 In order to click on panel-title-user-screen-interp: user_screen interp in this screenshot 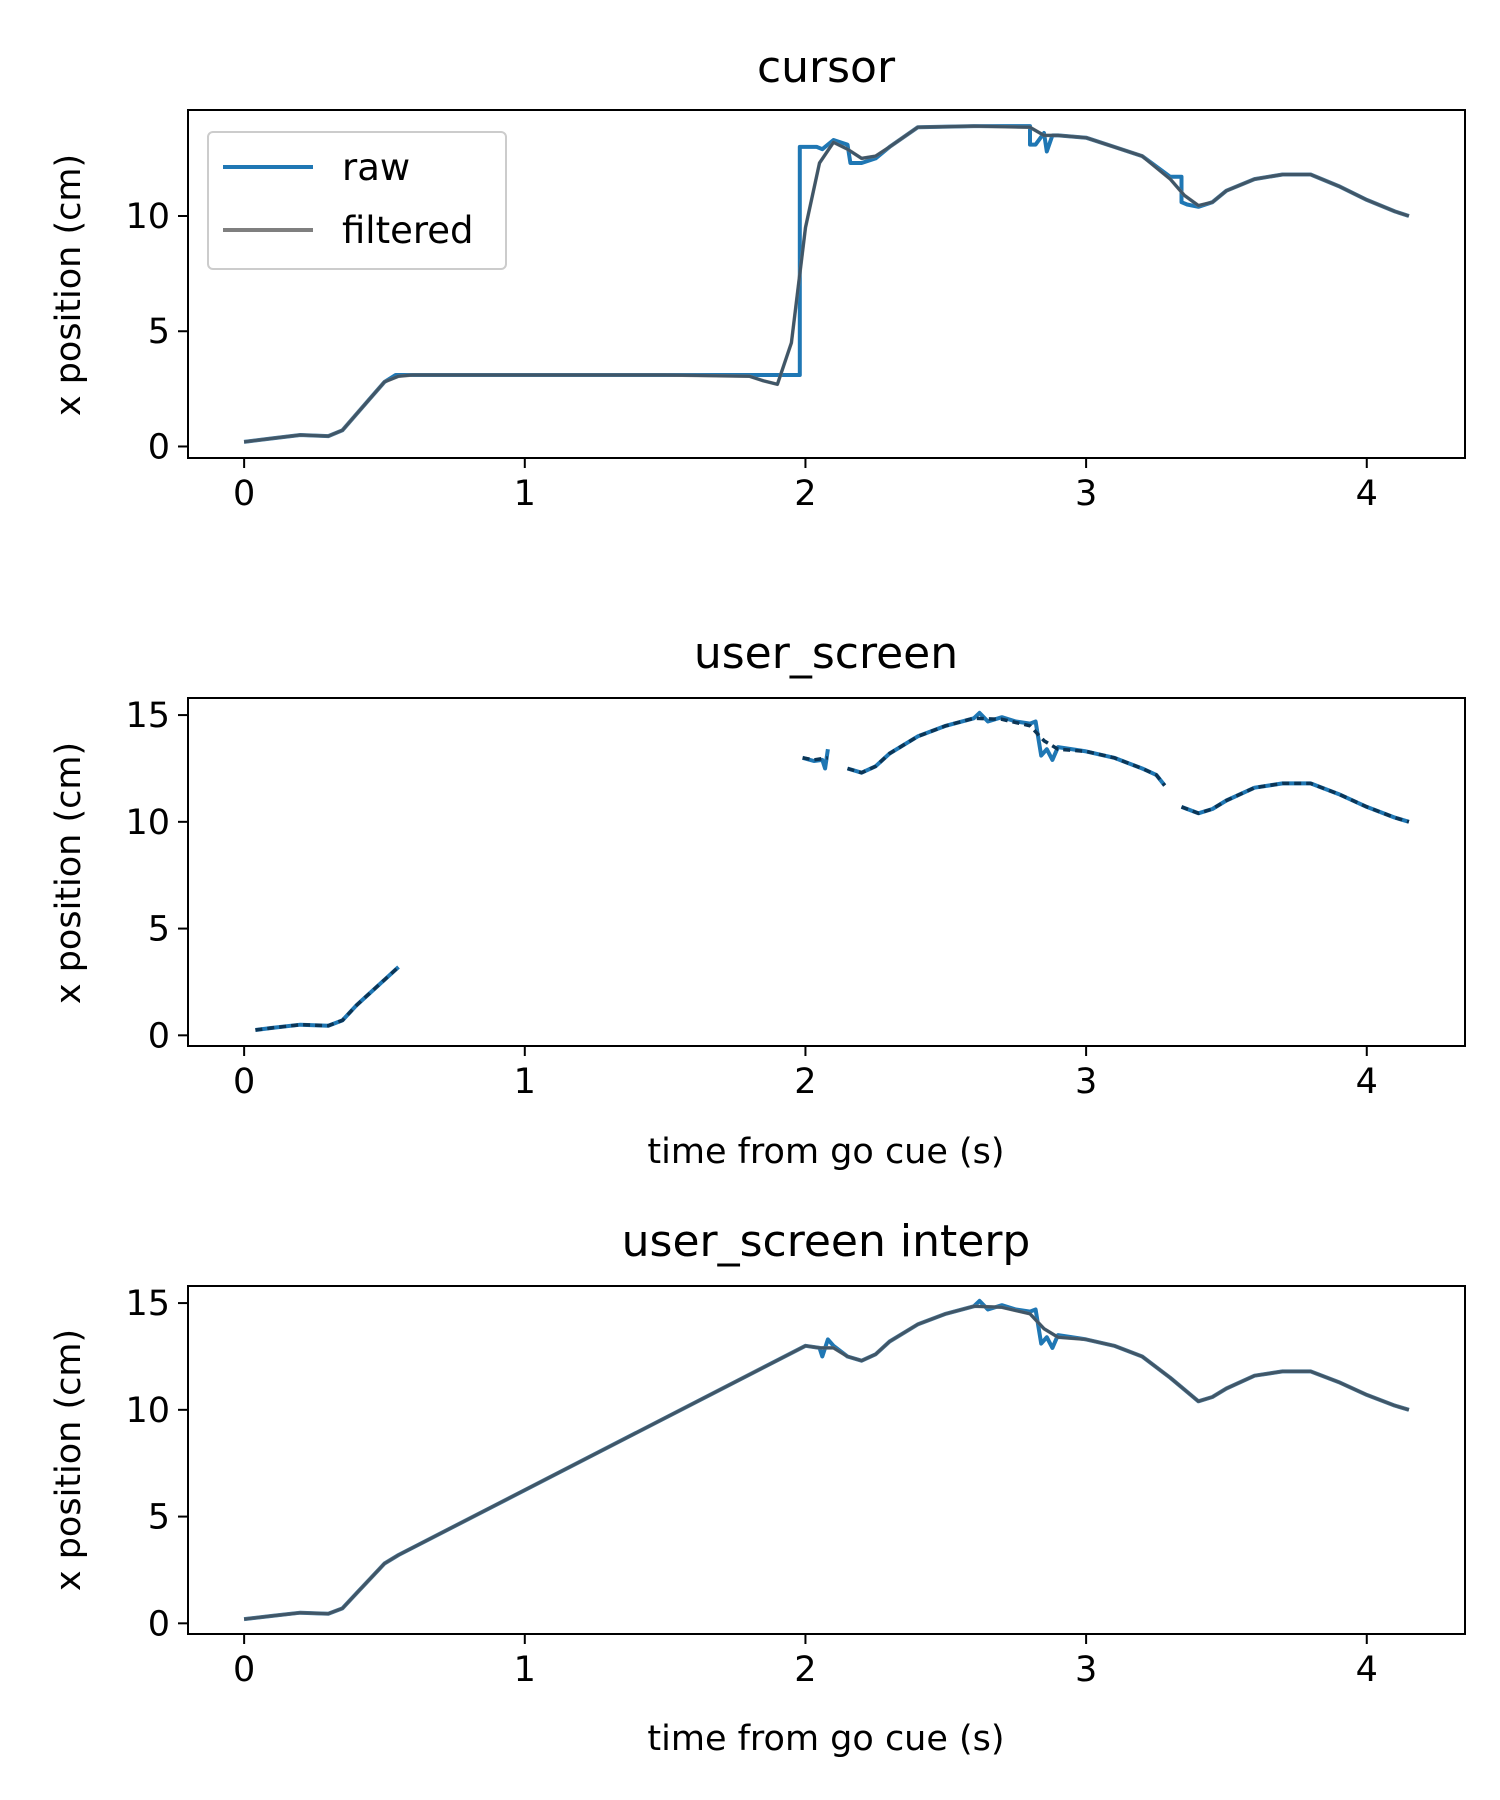, I will do `click(826, 1241)`.